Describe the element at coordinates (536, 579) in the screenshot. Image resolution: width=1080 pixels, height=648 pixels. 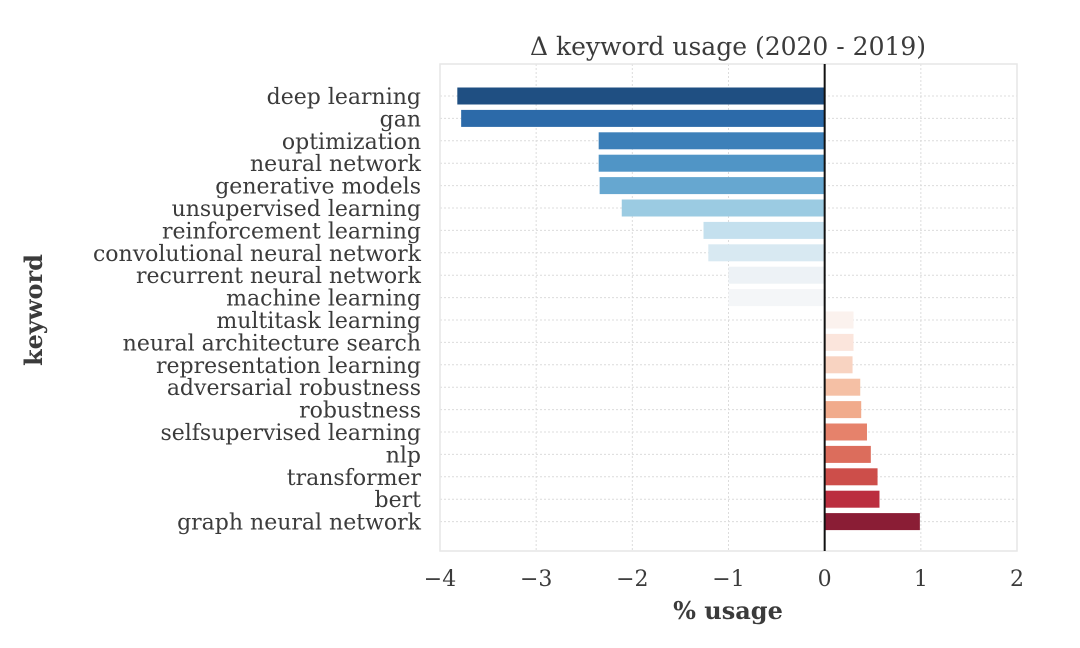
I see `x-tick-label-1: −3` at that location.